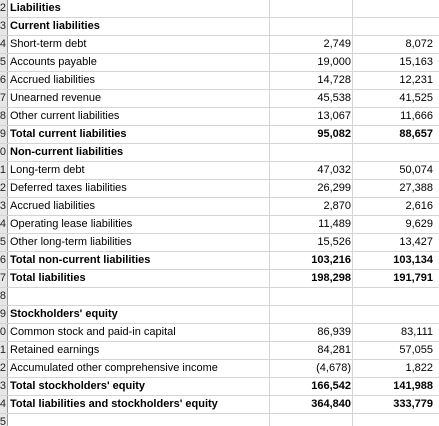  Describe the element at coordinates (419, 206) in the screenshot. I see `cell-value-prior: 2,616` at that location.